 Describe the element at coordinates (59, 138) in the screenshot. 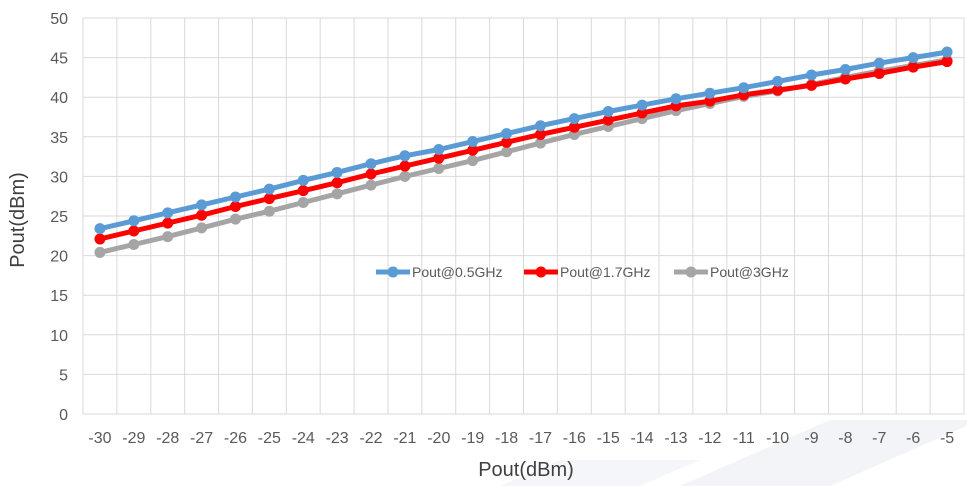

I see `y-tick-label: 35` at that location.